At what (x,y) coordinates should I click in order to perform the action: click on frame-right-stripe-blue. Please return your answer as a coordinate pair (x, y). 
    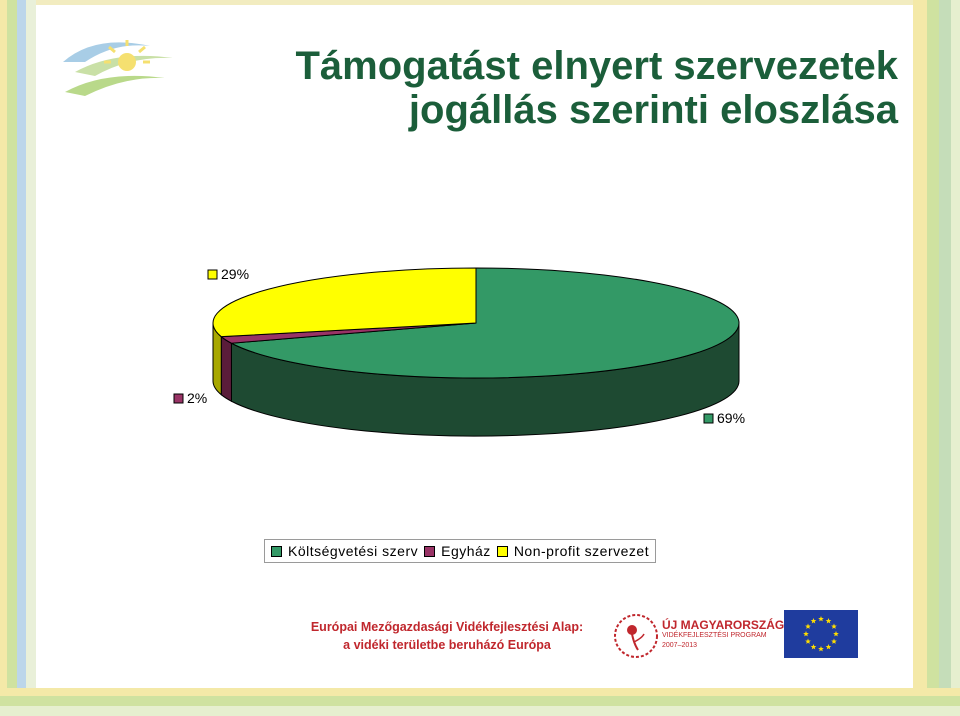
    Looking at the image, I should click on (945, 358).